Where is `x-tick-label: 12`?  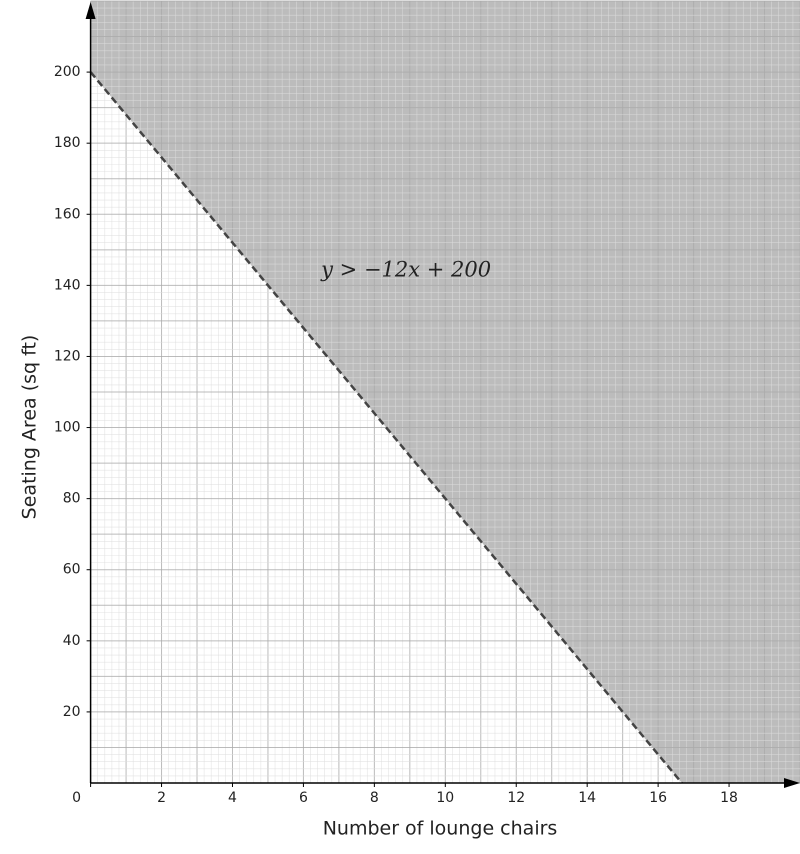
x-tick-label: 12 is located at coordinates (516, 798).